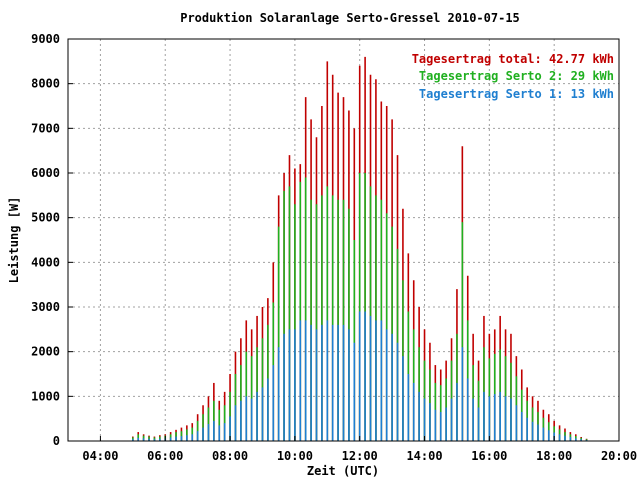 The height and width of the screenshot is (480, 640). I want to click on y-tick-label: 1000, so click(45, 396).